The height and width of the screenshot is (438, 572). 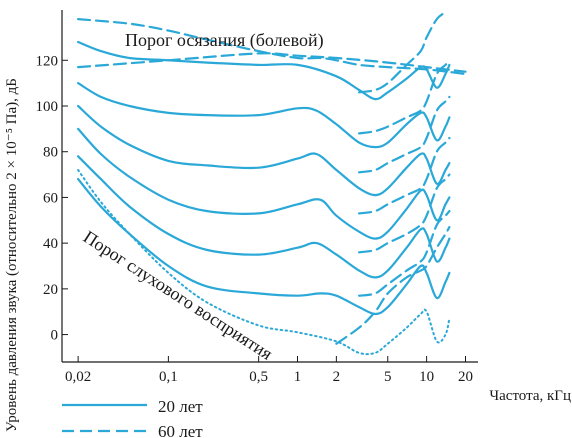 I want to click on y-tick-label: 20, so click(x=50, y=290).